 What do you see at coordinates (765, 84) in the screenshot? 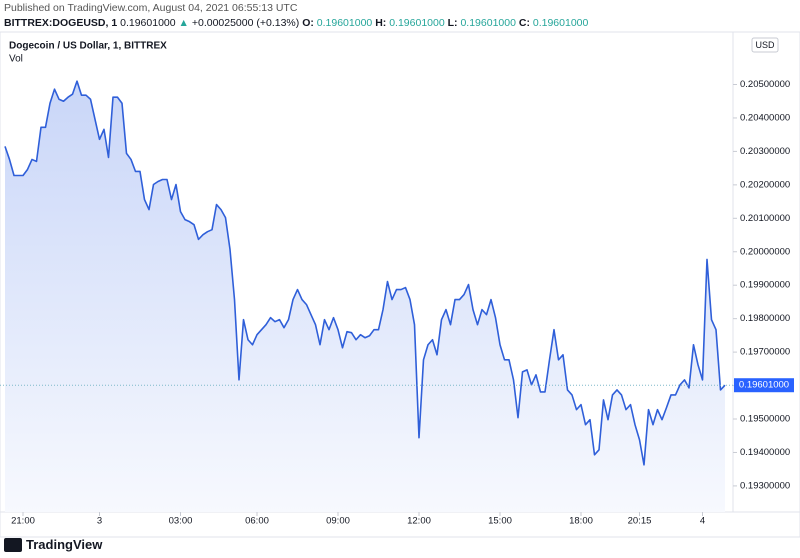
I see `y-tick-label: 0.20500000` at bounding box center [765, 84].